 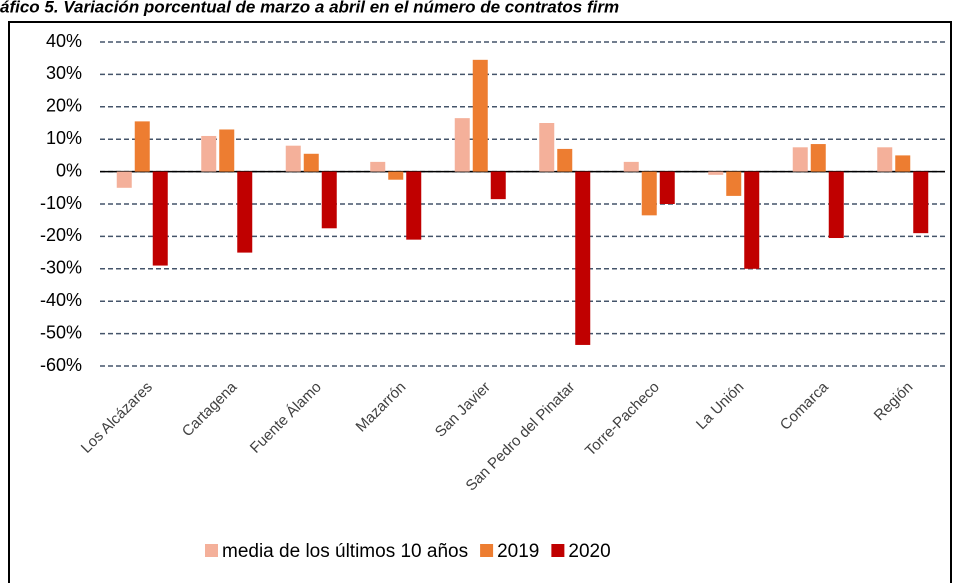 I want to click on x-tick-label: Fuente Álamo, so click(x=286, y=418).